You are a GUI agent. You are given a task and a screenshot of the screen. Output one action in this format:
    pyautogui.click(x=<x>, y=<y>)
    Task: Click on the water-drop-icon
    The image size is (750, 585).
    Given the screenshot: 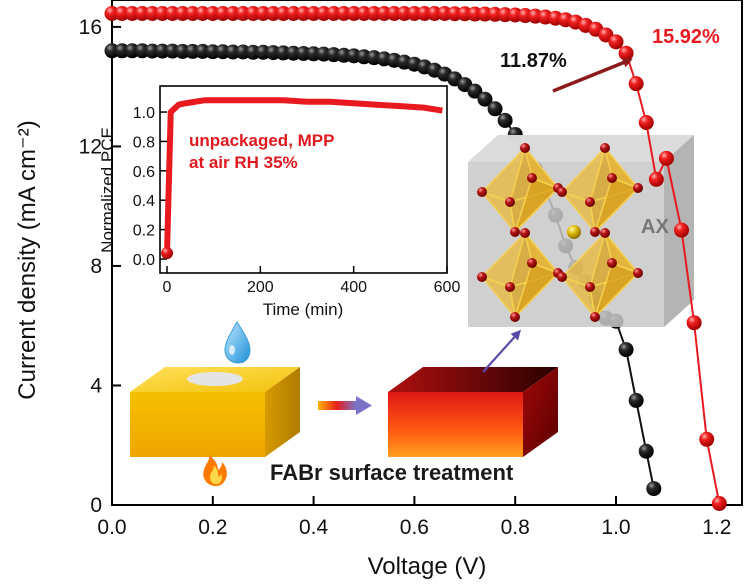 What is the action you would take?
    pyautogui.click(x=237, y=342)
    